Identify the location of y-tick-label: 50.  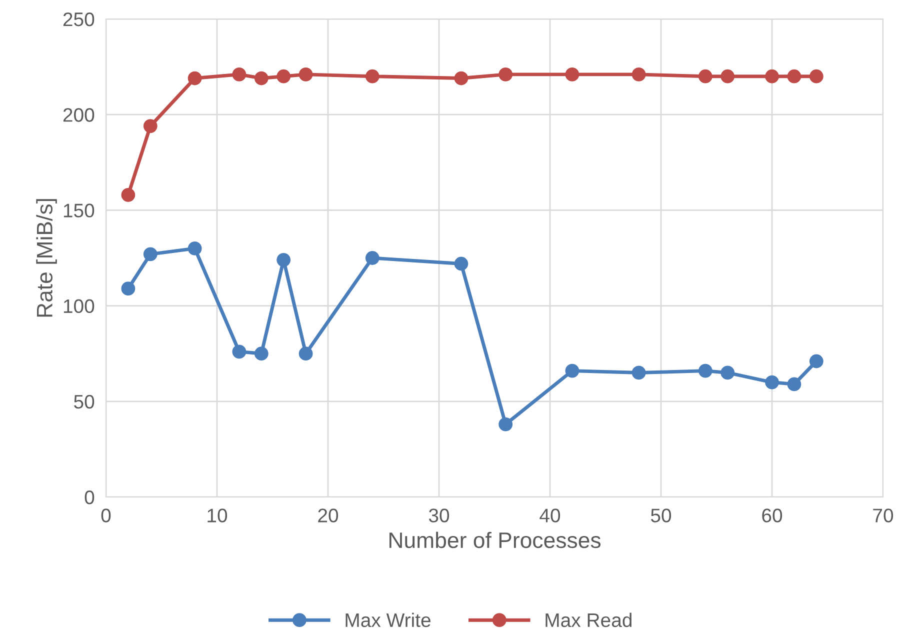
(84, 401).